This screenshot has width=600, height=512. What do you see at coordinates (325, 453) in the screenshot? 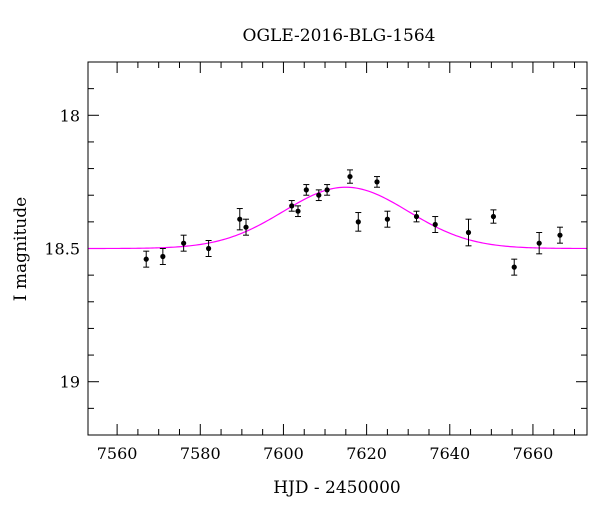
I see `x-tick-labels: 7560 7580 7600 7620 7640 7660` at bounding box center [325, 453].